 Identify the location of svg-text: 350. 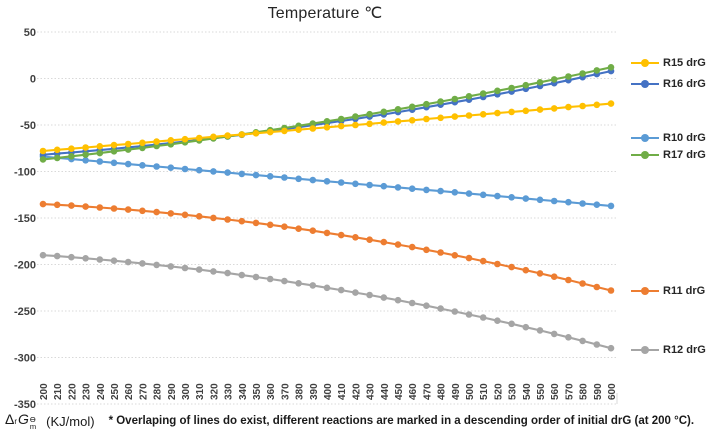
(257, 391).